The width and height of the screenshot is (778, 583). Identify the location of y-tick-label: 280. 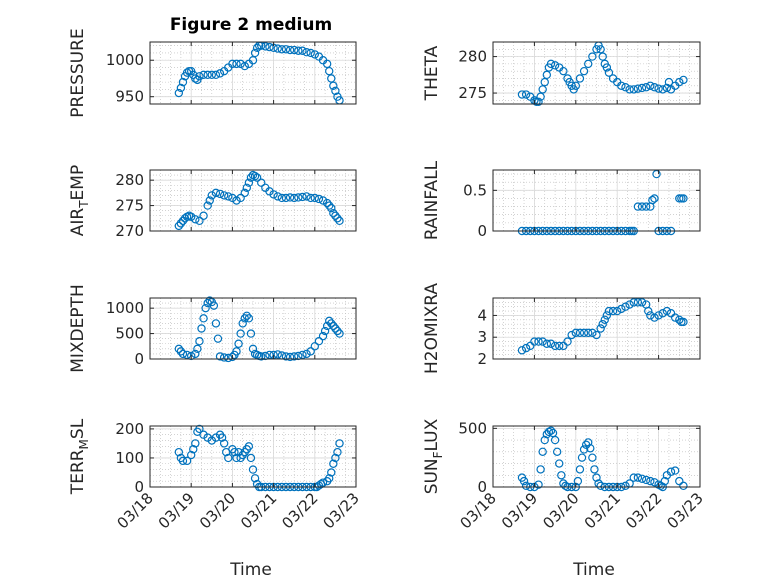
(129, 180).